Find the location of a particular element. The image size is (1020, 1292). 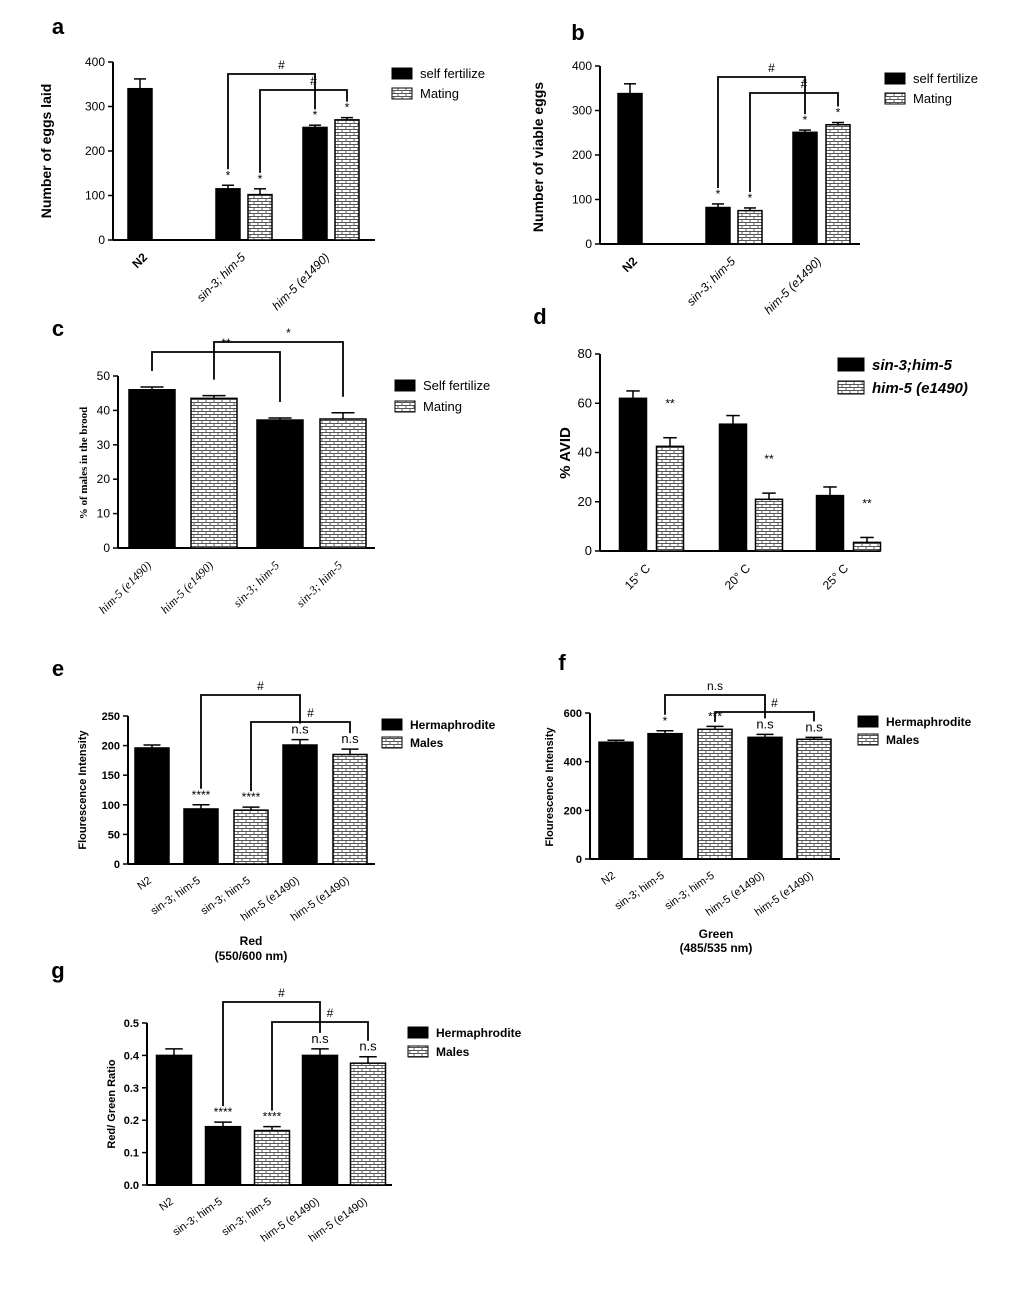

y-tick-label: 0.0 is located at coordinates (131, 1186).